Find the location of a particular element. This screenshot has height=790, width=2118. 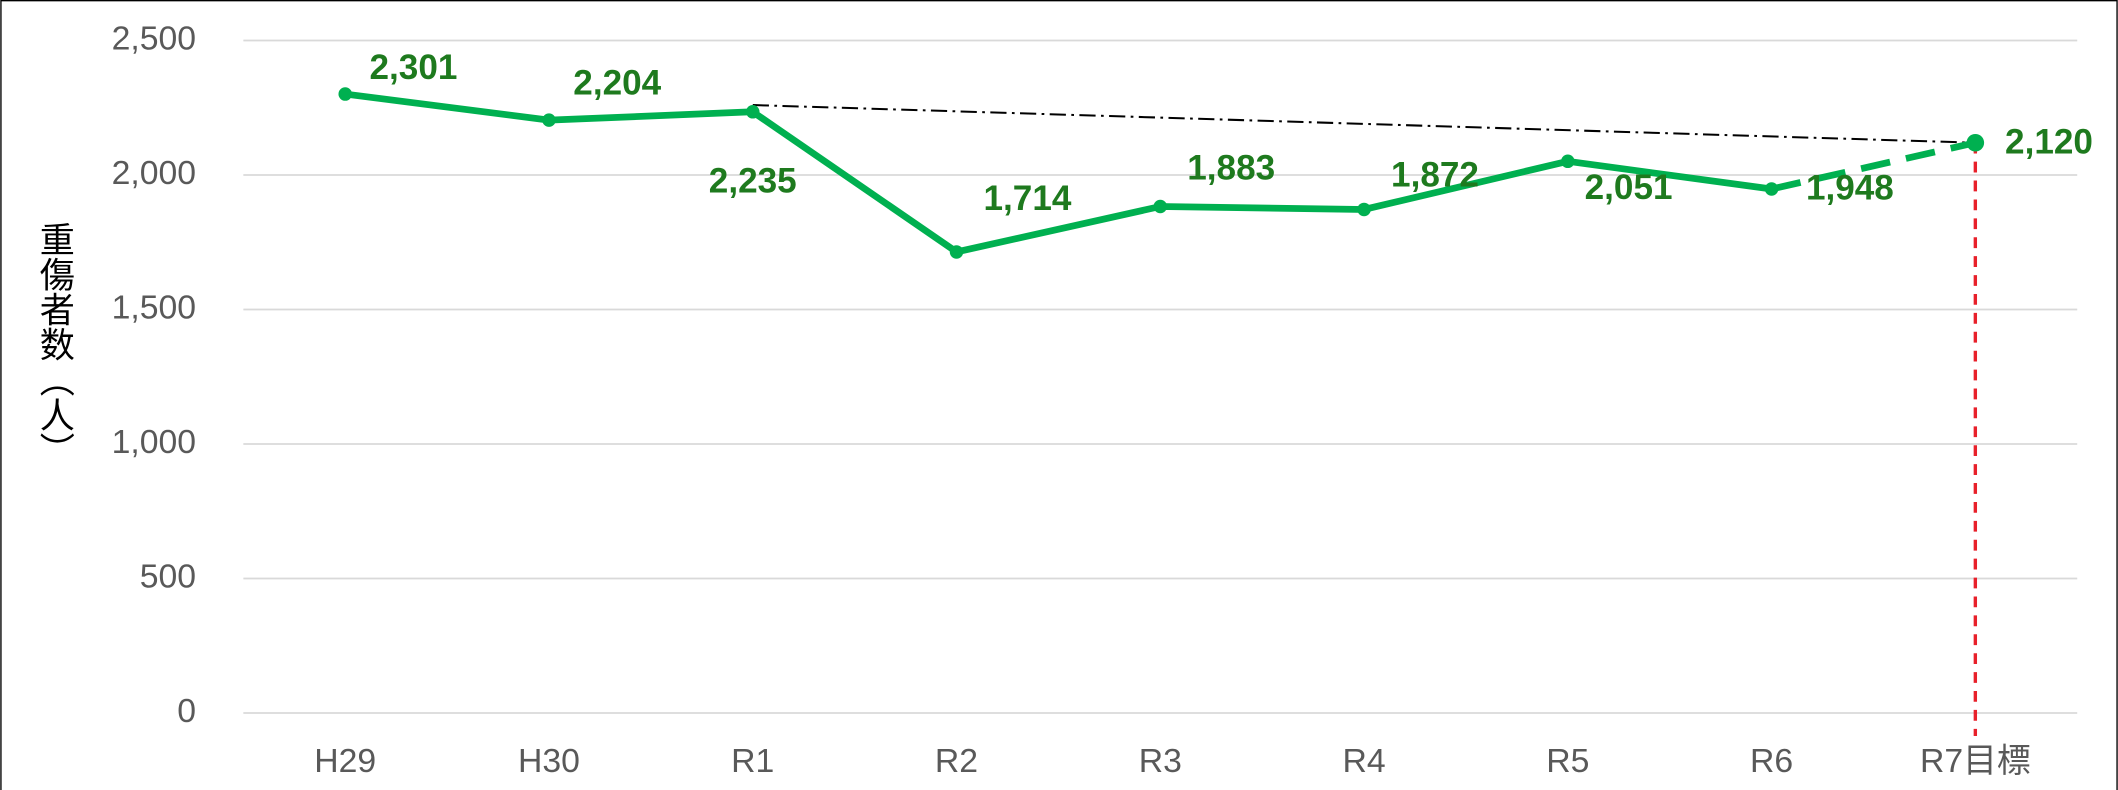

data-label: 2,235 is located at coordinates (753, 181).